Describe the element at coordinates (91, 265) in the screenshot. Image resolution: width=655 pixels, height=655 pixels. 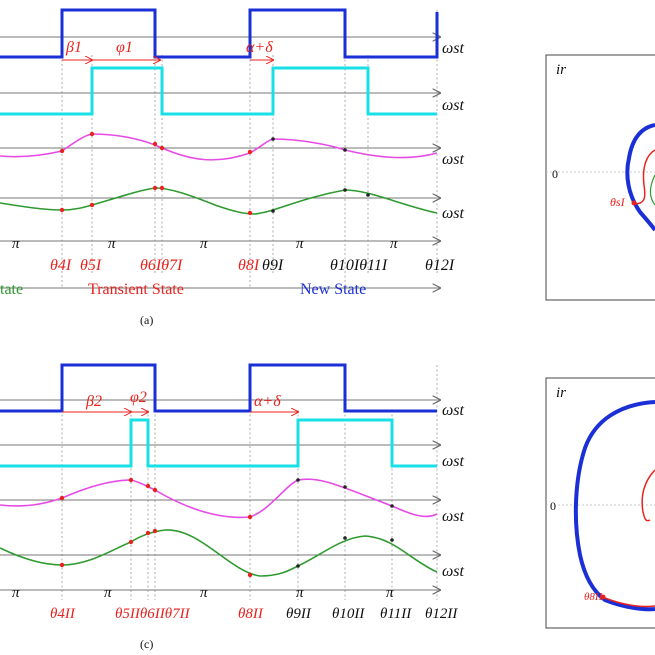
I see `panel-a-theta-5: θ5I` at that location.